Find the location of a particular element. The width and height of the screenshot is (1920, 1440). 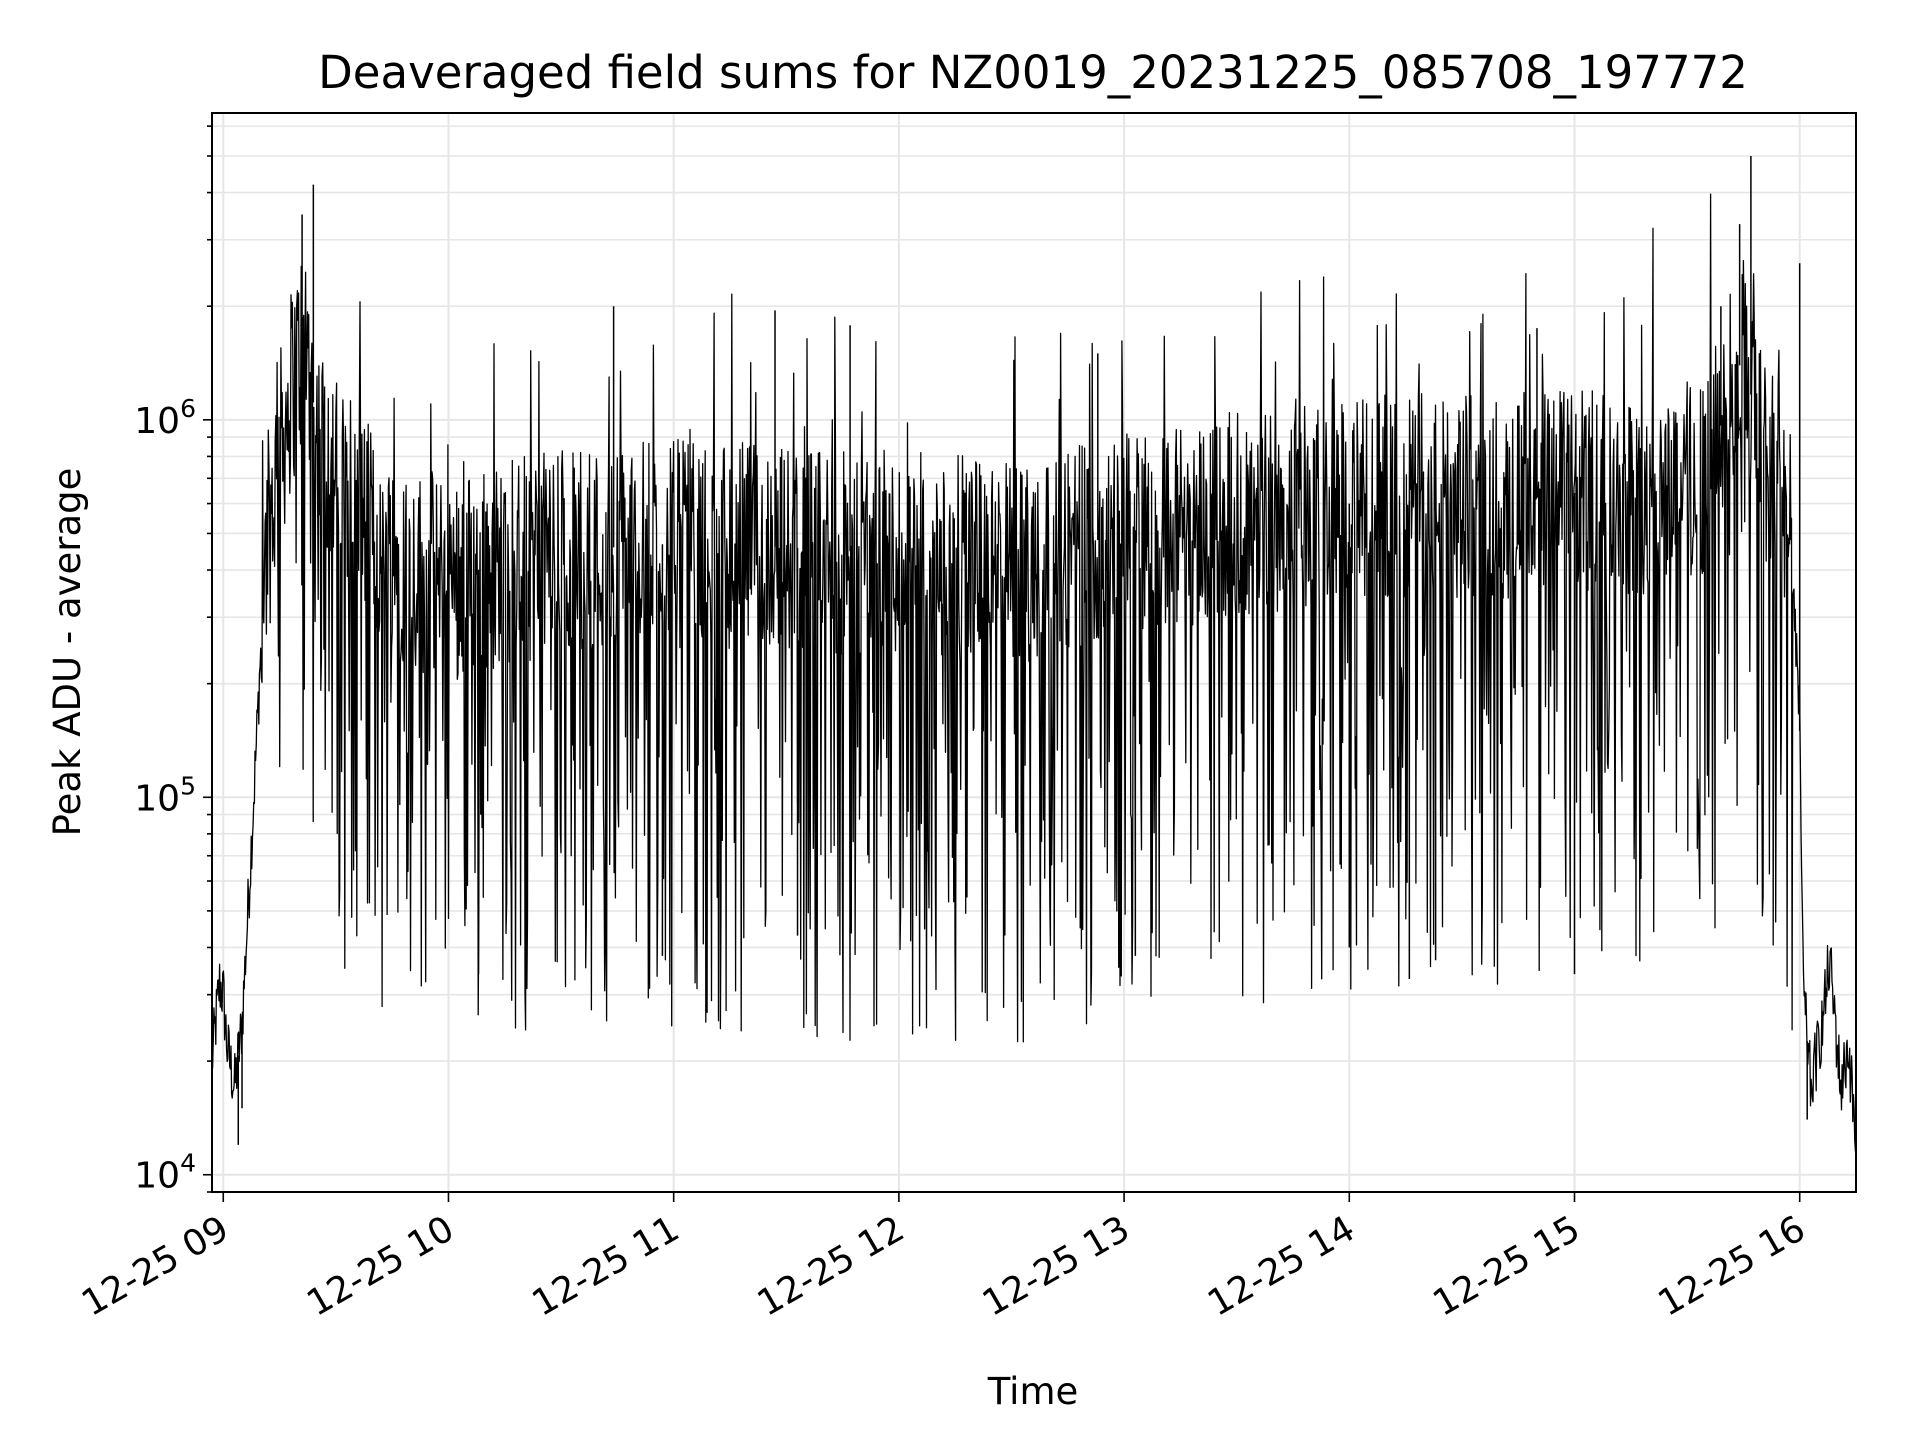

y-tick-label: 10⁵ is located at coordinates (165, 795).